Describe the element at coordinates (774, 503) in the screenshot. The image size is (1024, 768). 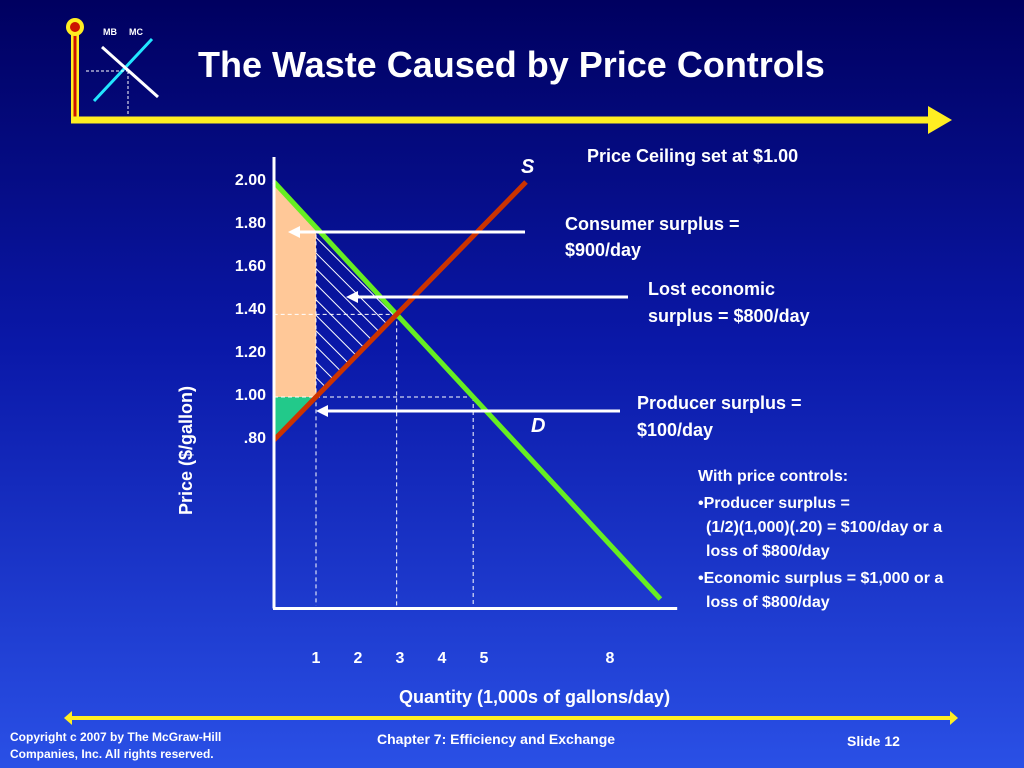
I see `note1-line1: •Producer surplus =` at that location.